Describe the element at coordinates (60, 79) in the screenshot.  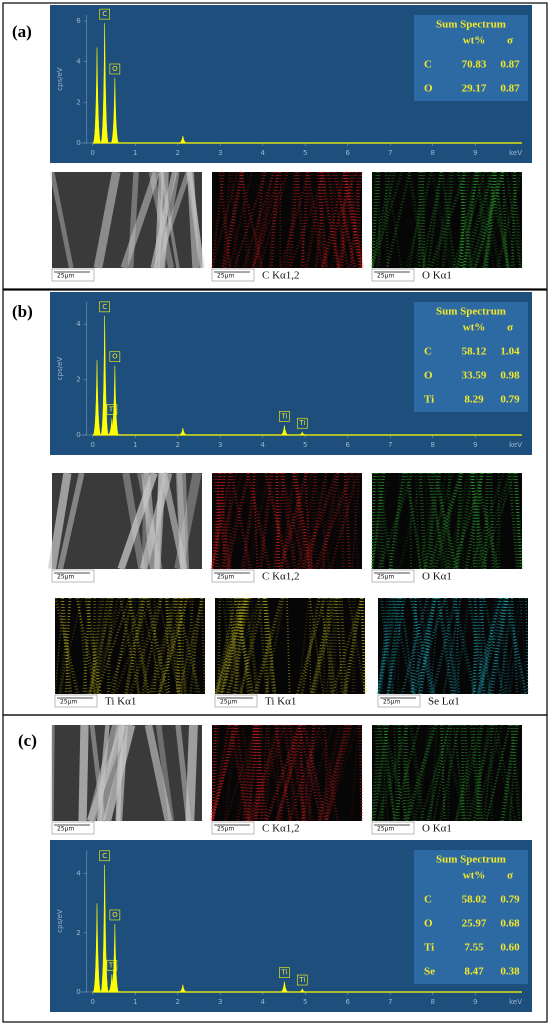
I see `y-axis-label: cps/eV` at that location.